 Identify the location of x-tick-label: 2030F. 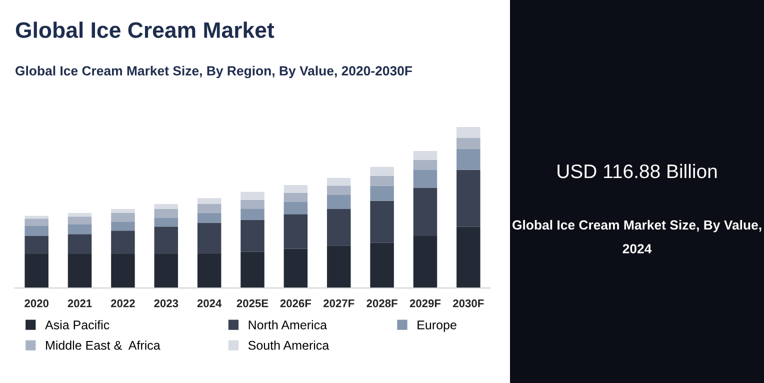
(468, 303).